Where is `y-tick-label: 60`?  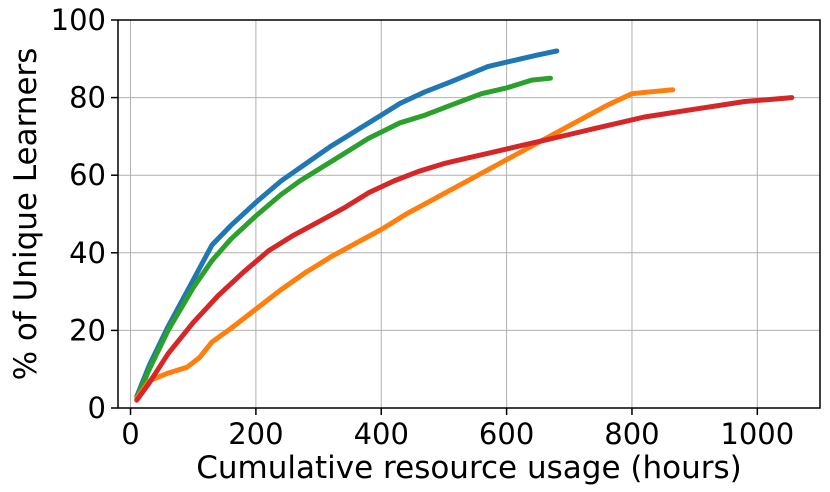
y-tick-label: 60 is located at coordinates (87, 175).